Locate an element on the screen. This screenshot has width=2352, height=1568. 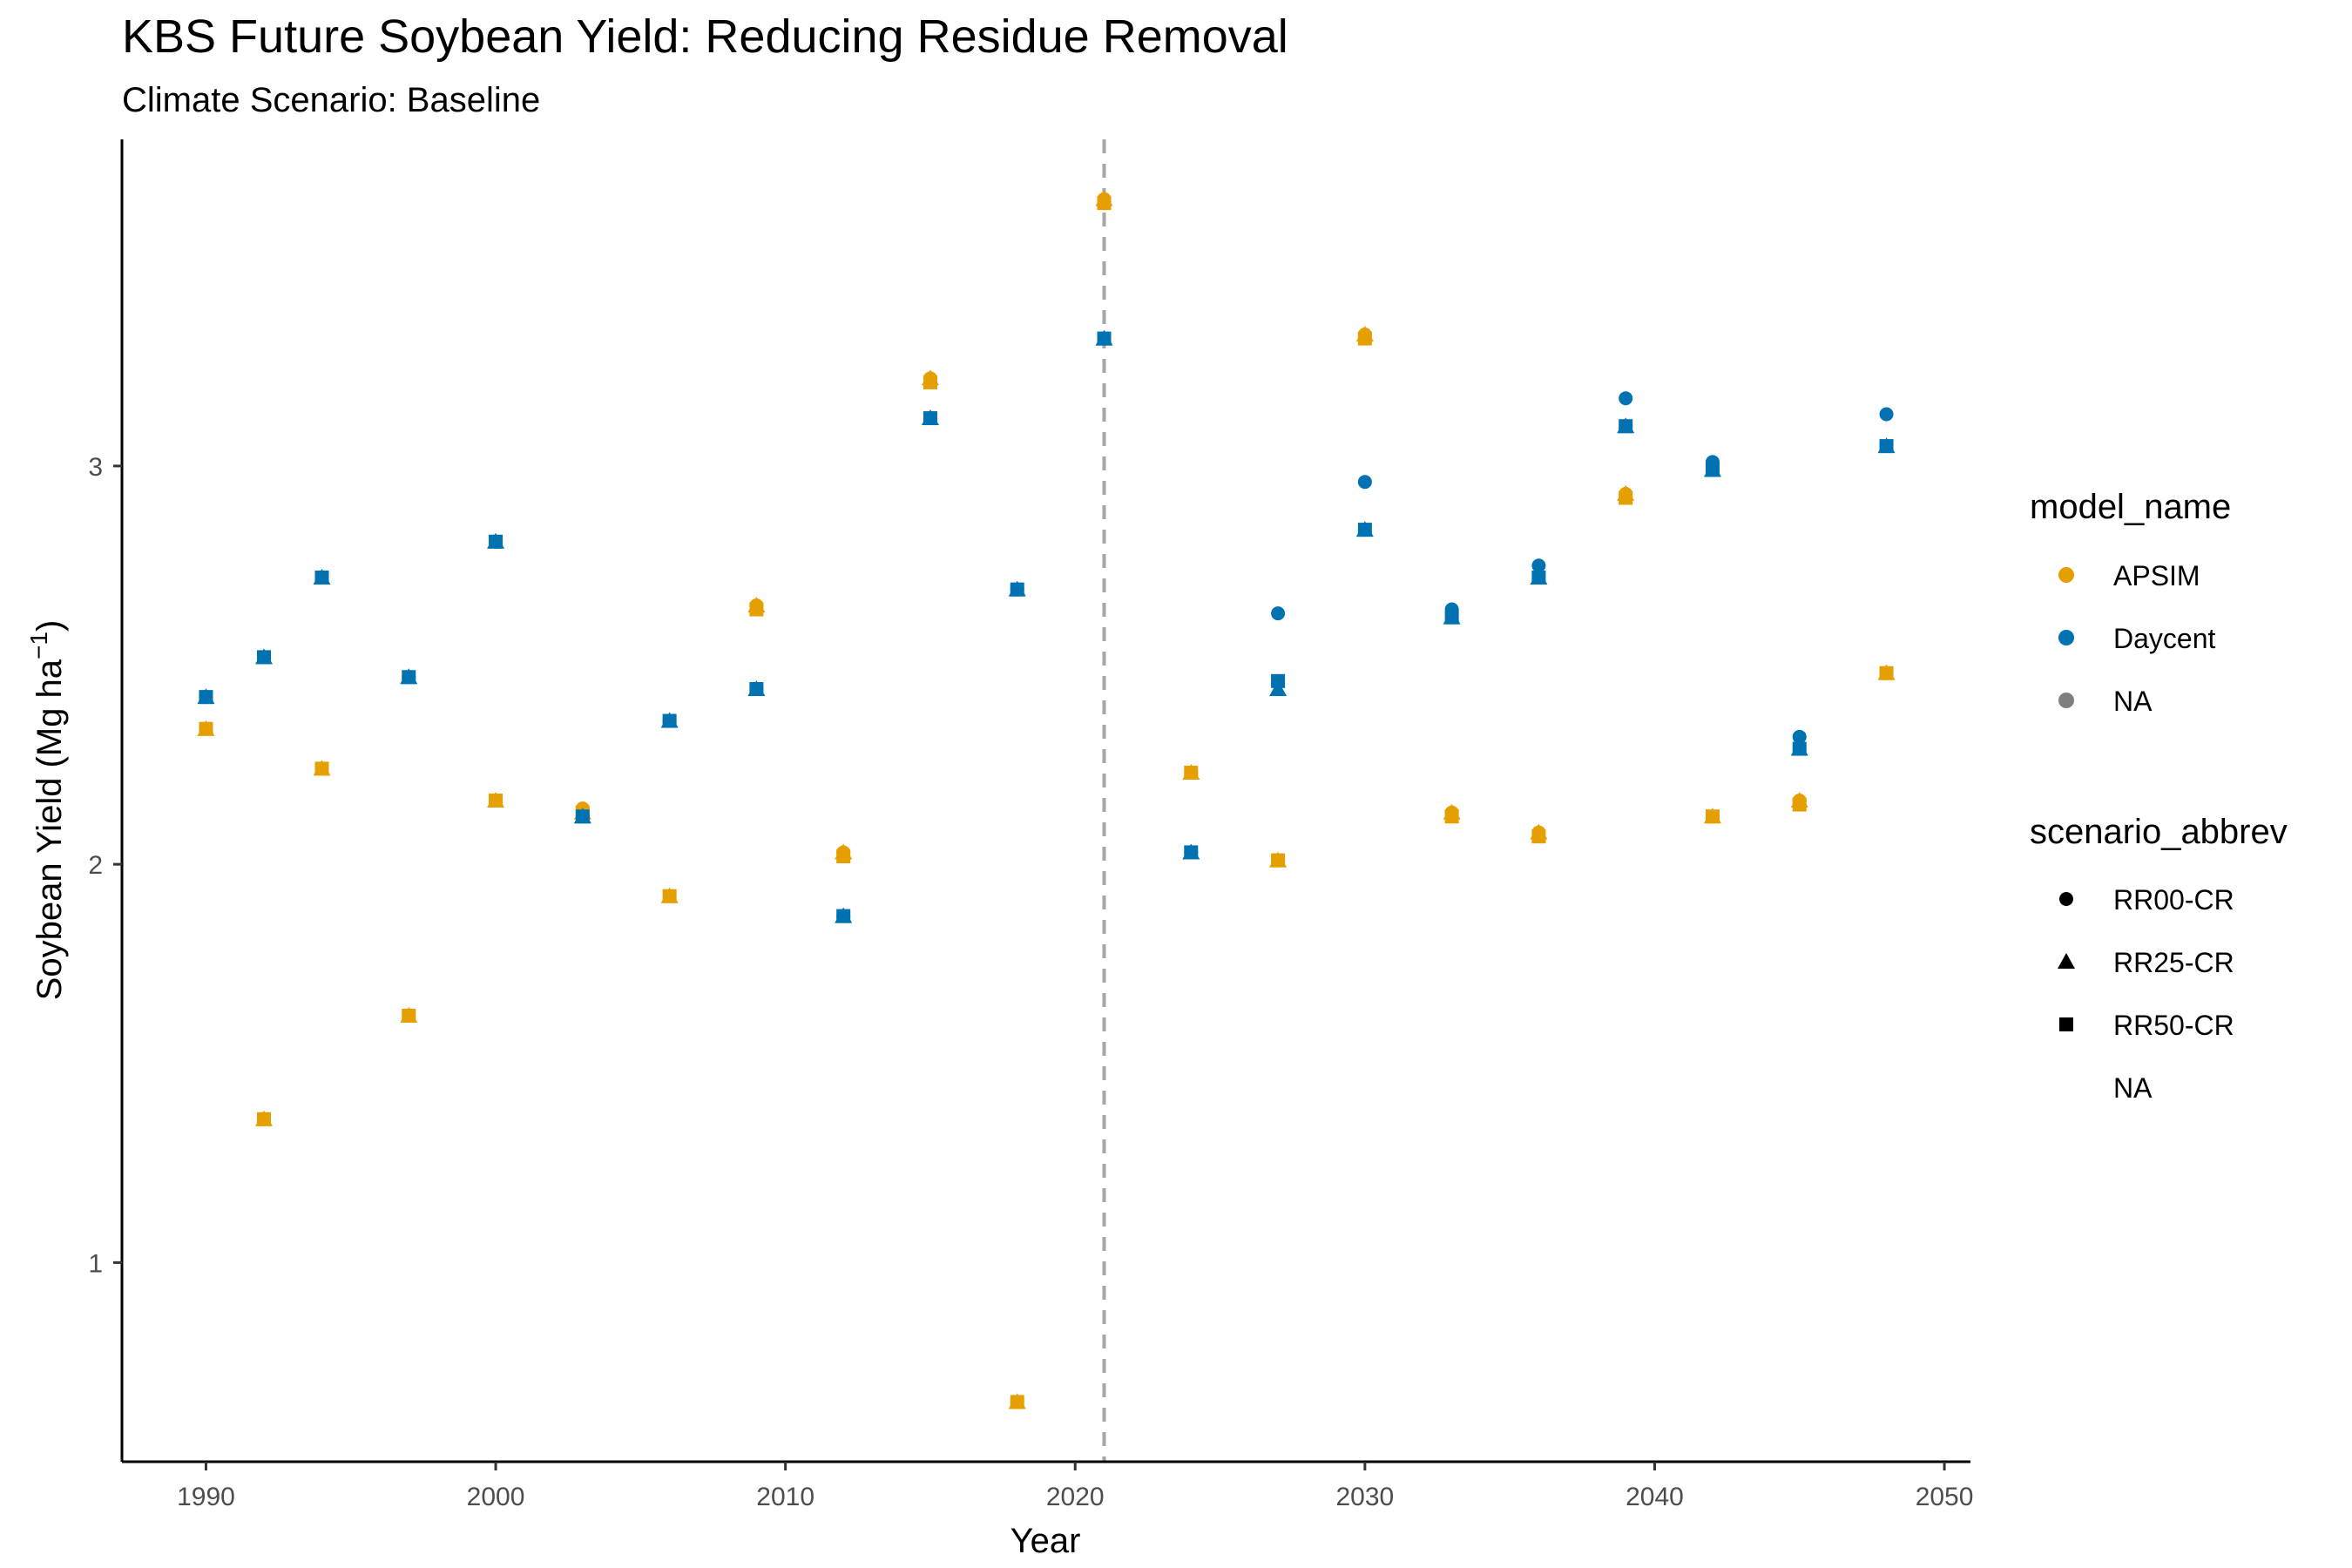
legend-label-apsim: APSIM is located at coordinates (2156, 575).